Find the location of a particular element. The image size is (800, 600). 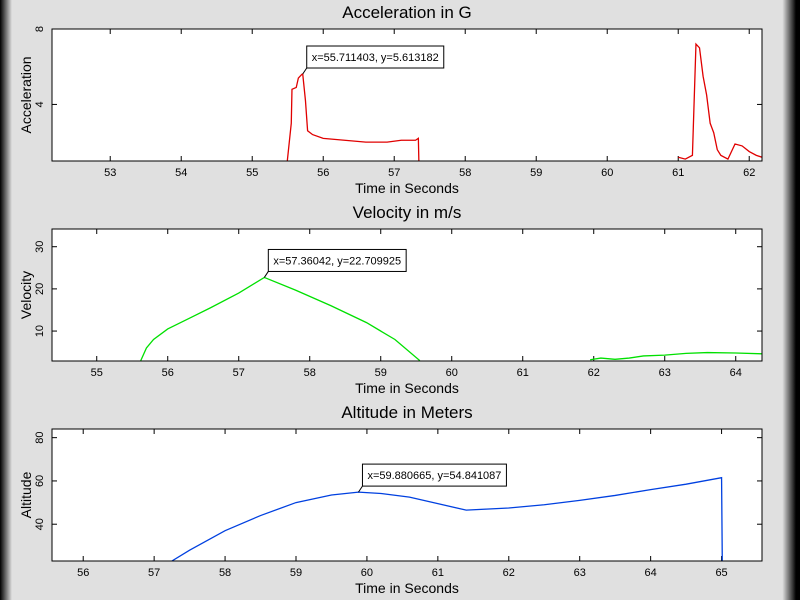

annotation-text: x=55.711403, y=5.613182 is located at coordinates (375, 58).